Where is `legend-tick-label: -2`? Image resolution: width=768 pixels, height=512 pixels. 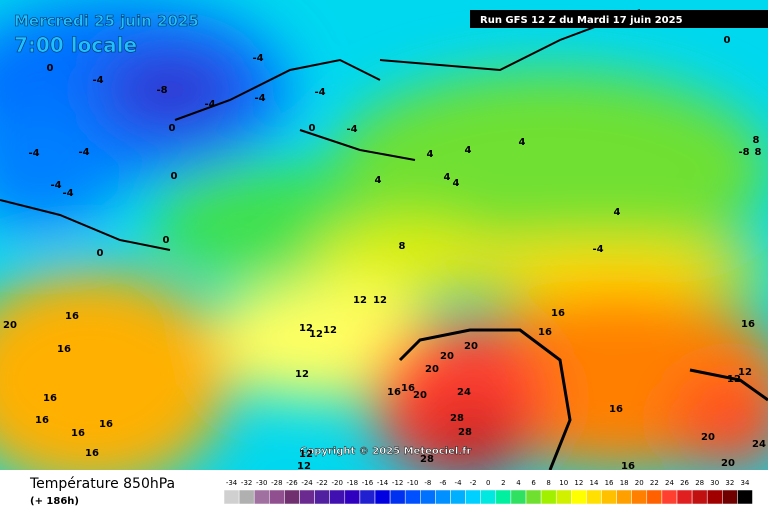 legend-tick-label: -2 is located at coordinates (473, 483).